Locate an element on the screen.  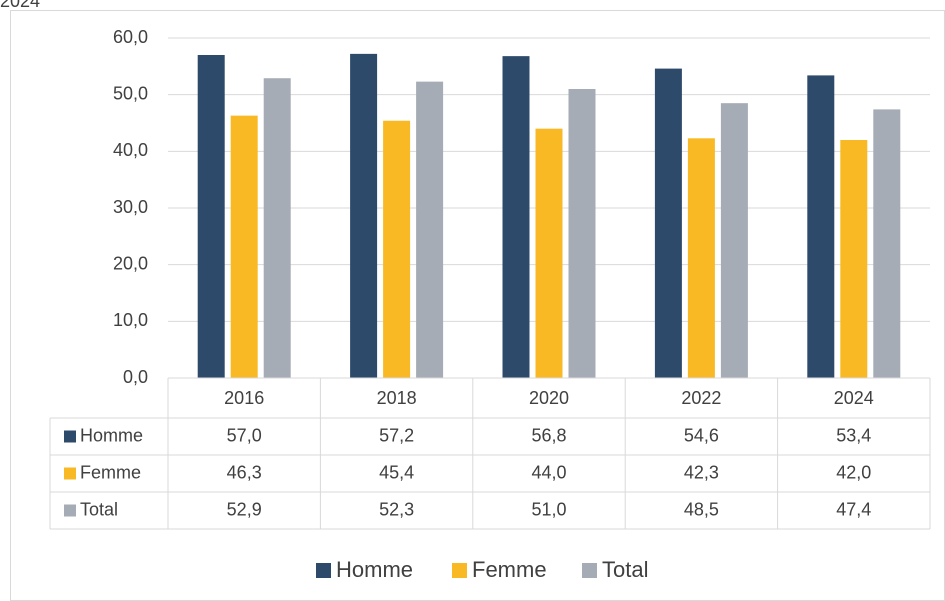
y-tick-label: 30,0 is located at coordinates (130, 207).